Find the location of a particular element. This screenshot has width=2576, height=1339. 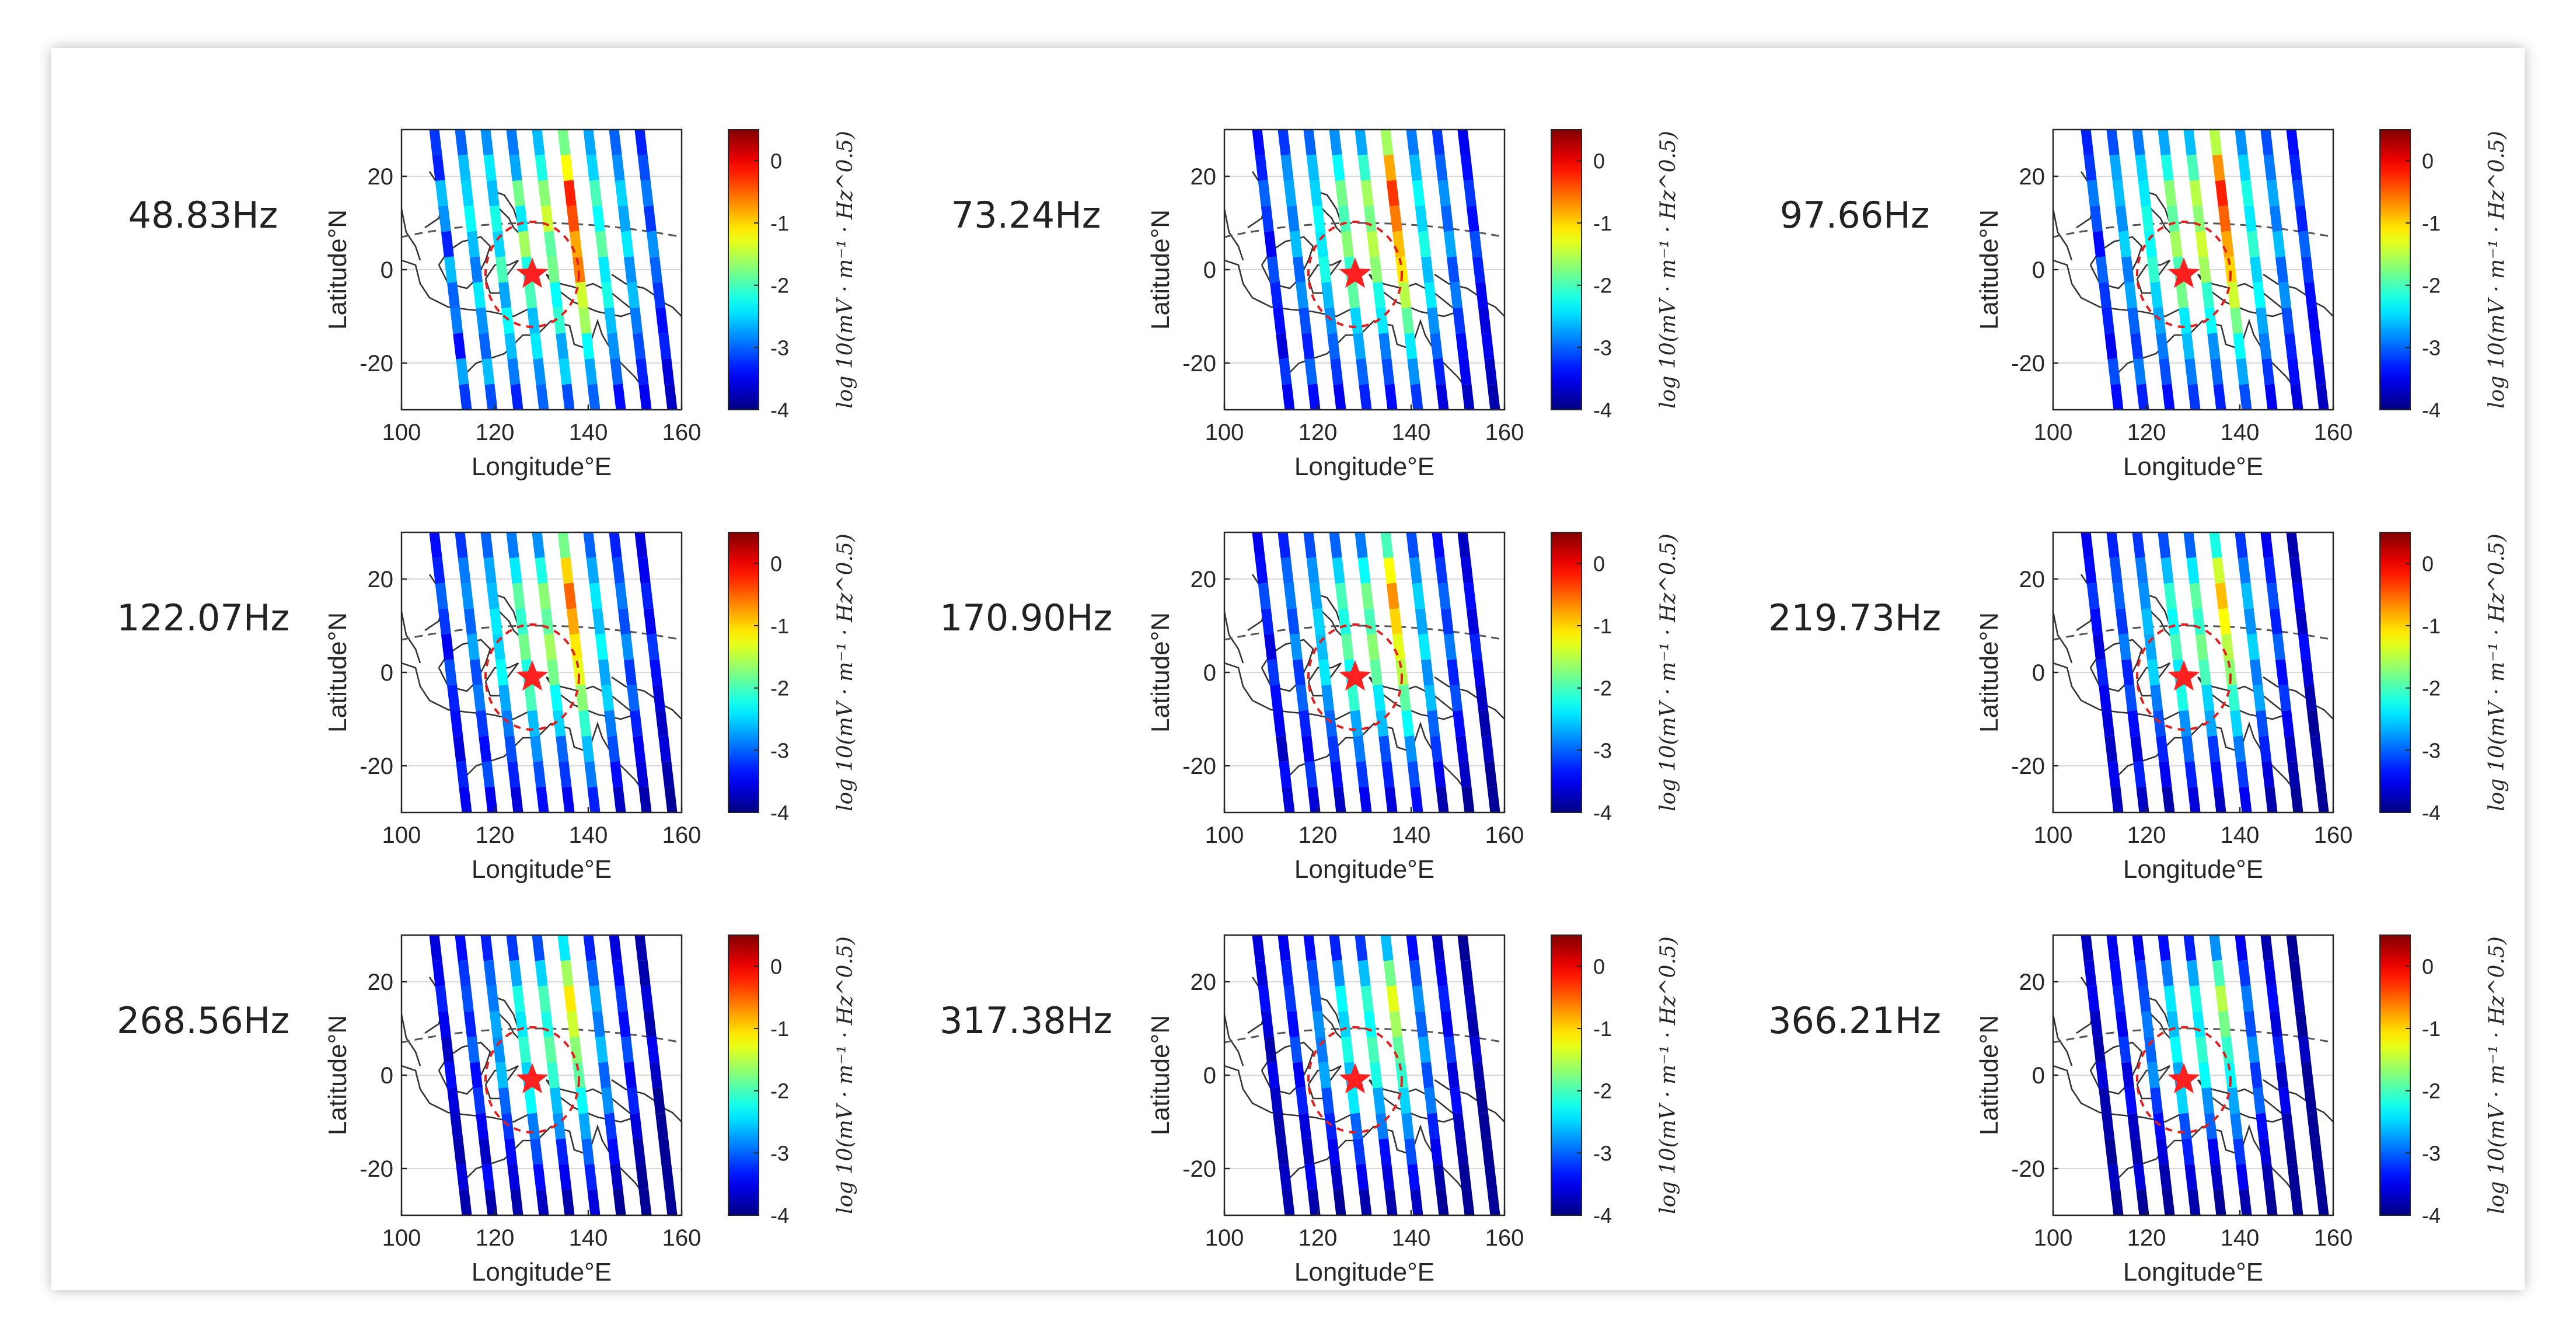

x-tick-label: 140 is located at coordinates (1411, 835).